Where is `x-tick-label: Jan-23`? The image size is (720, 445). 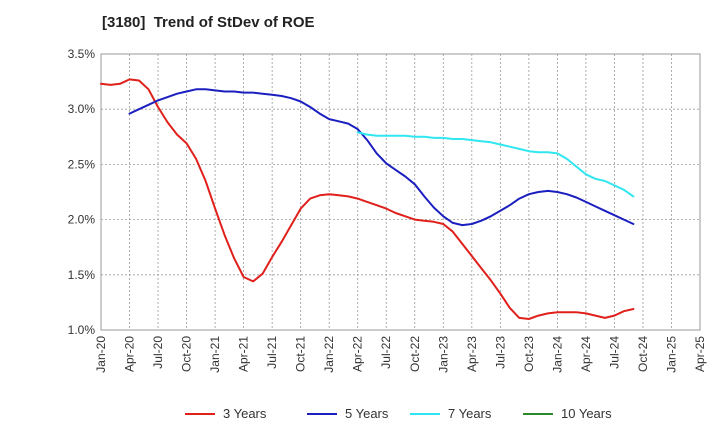
x-tick-label: Jan-23 is located at coordinates (443, 354).